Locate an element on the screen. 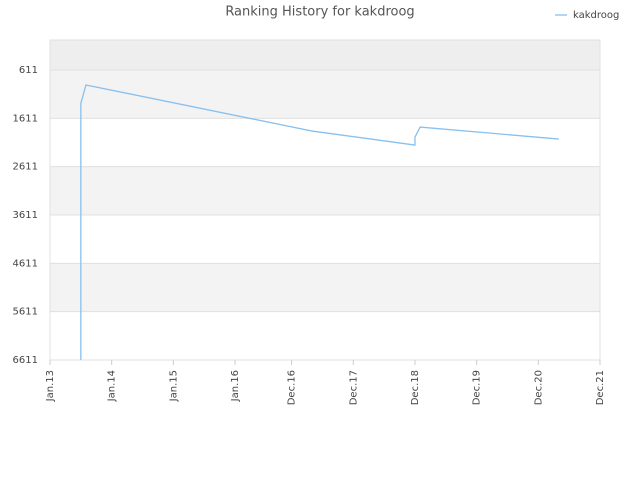 This screenshot has width=640, height=480. y-tick-label: 6611 is located at coordinates (25, 360).